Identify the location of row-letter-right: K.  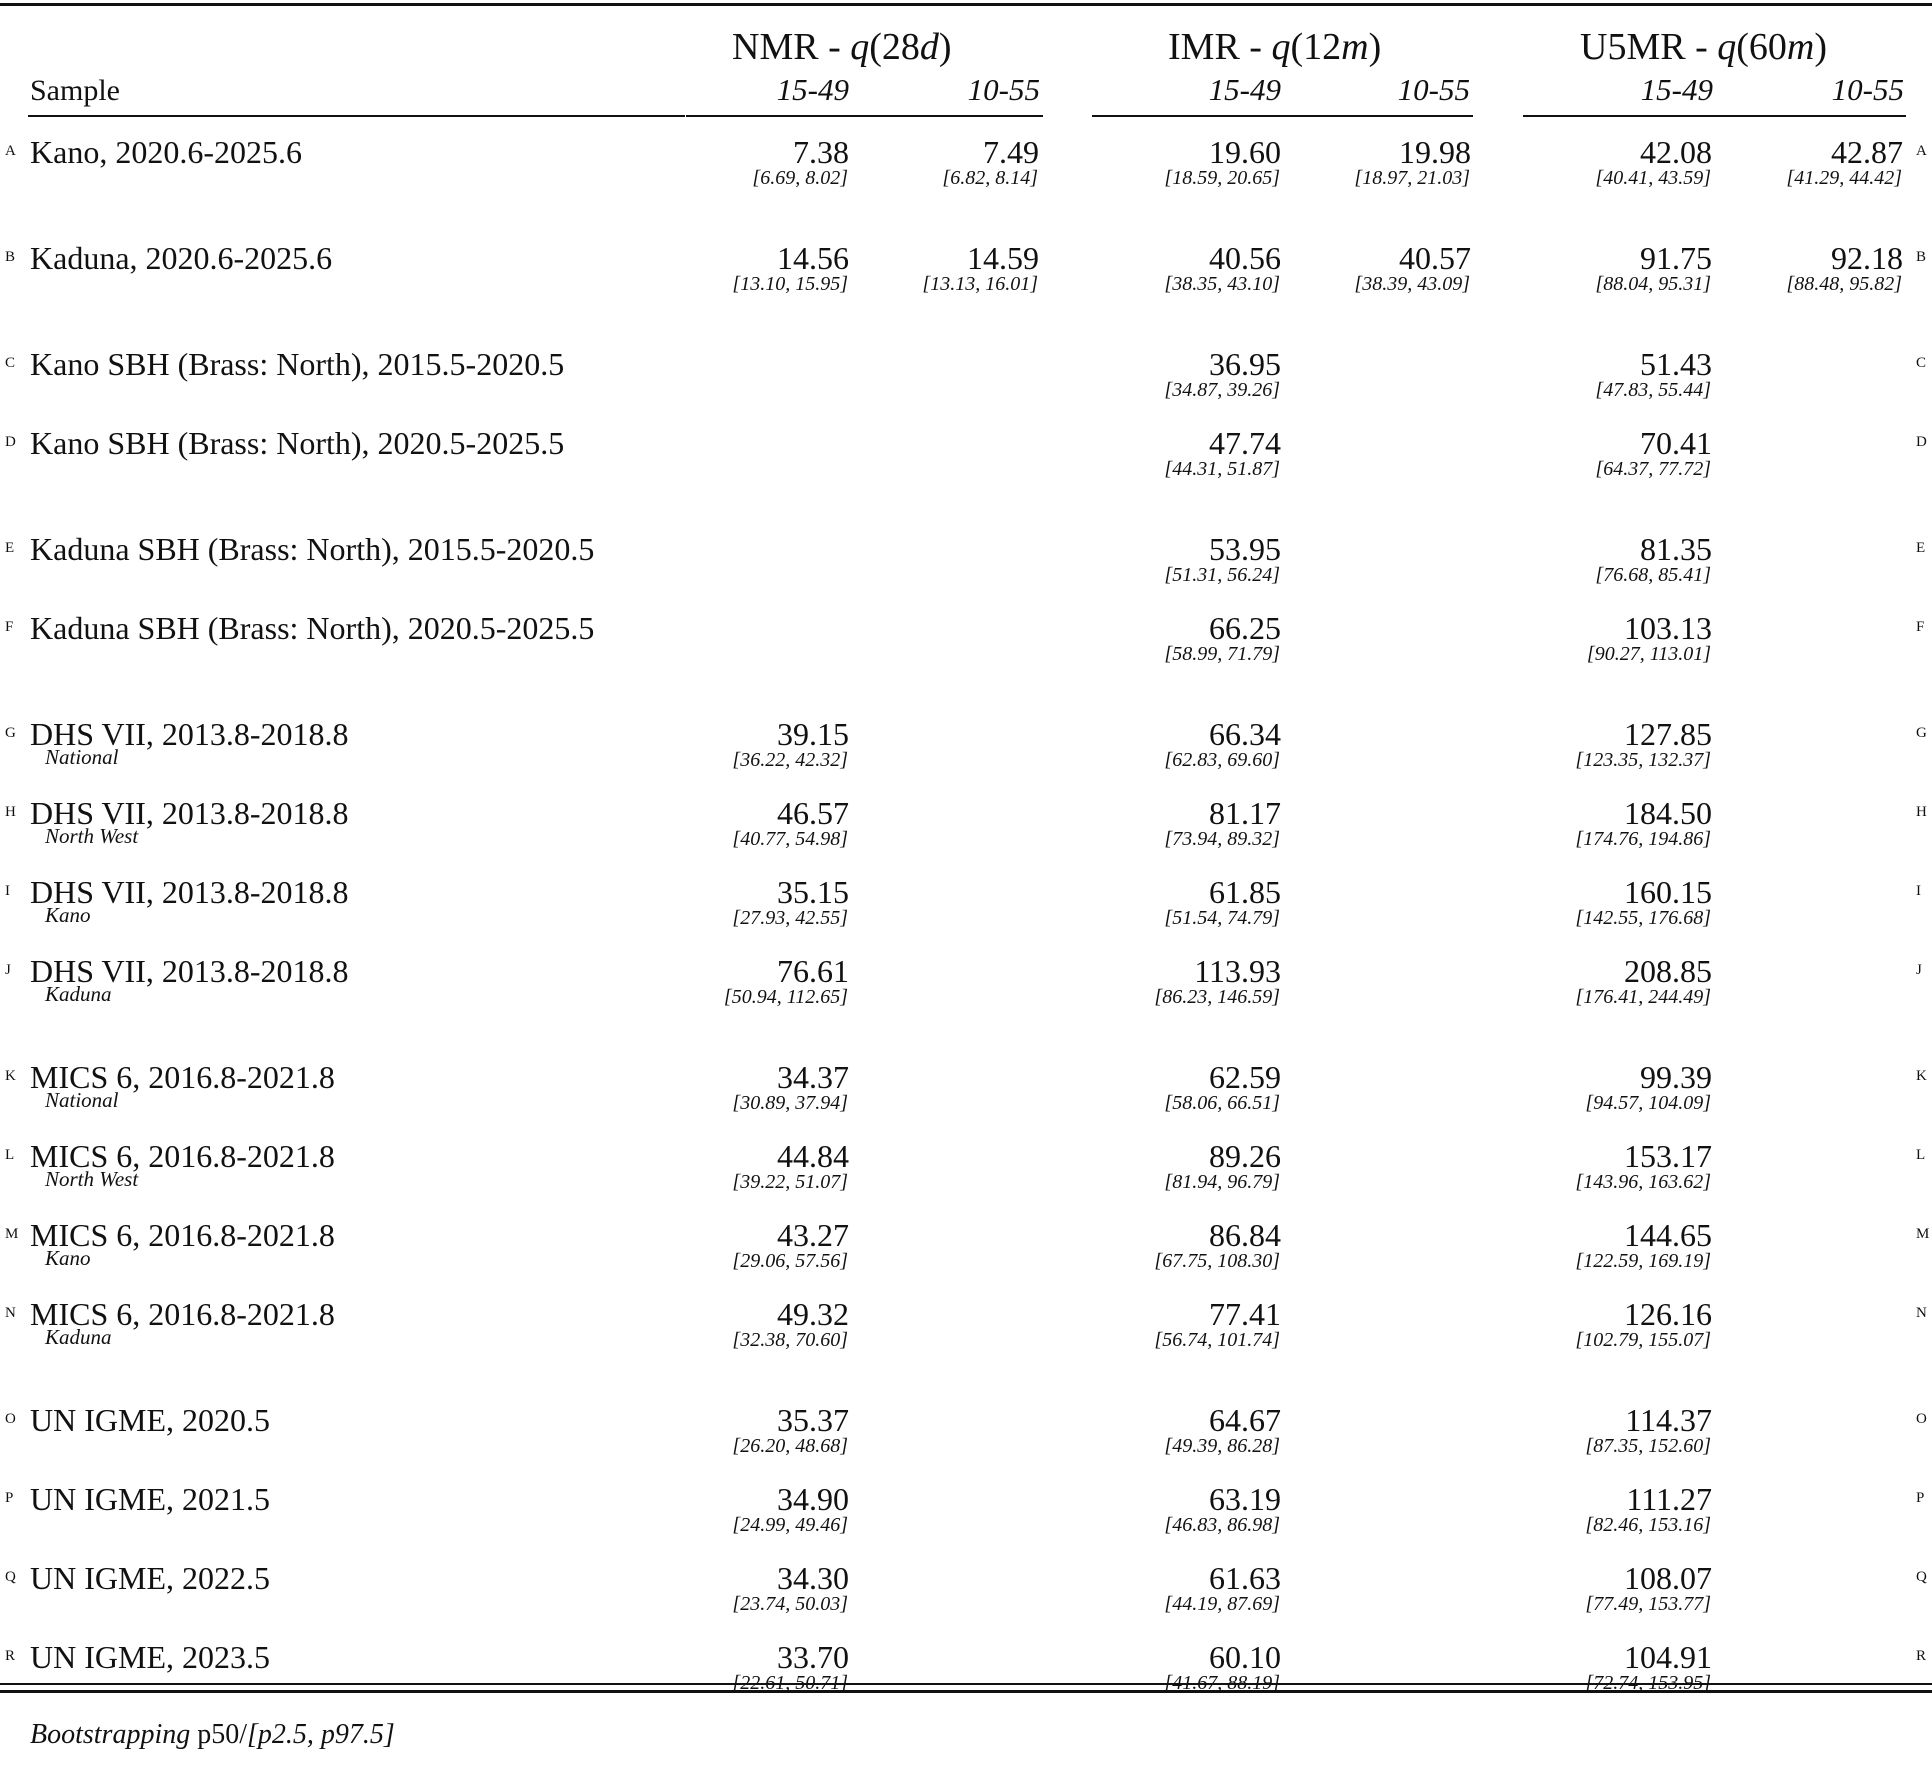
(1921, 1076).